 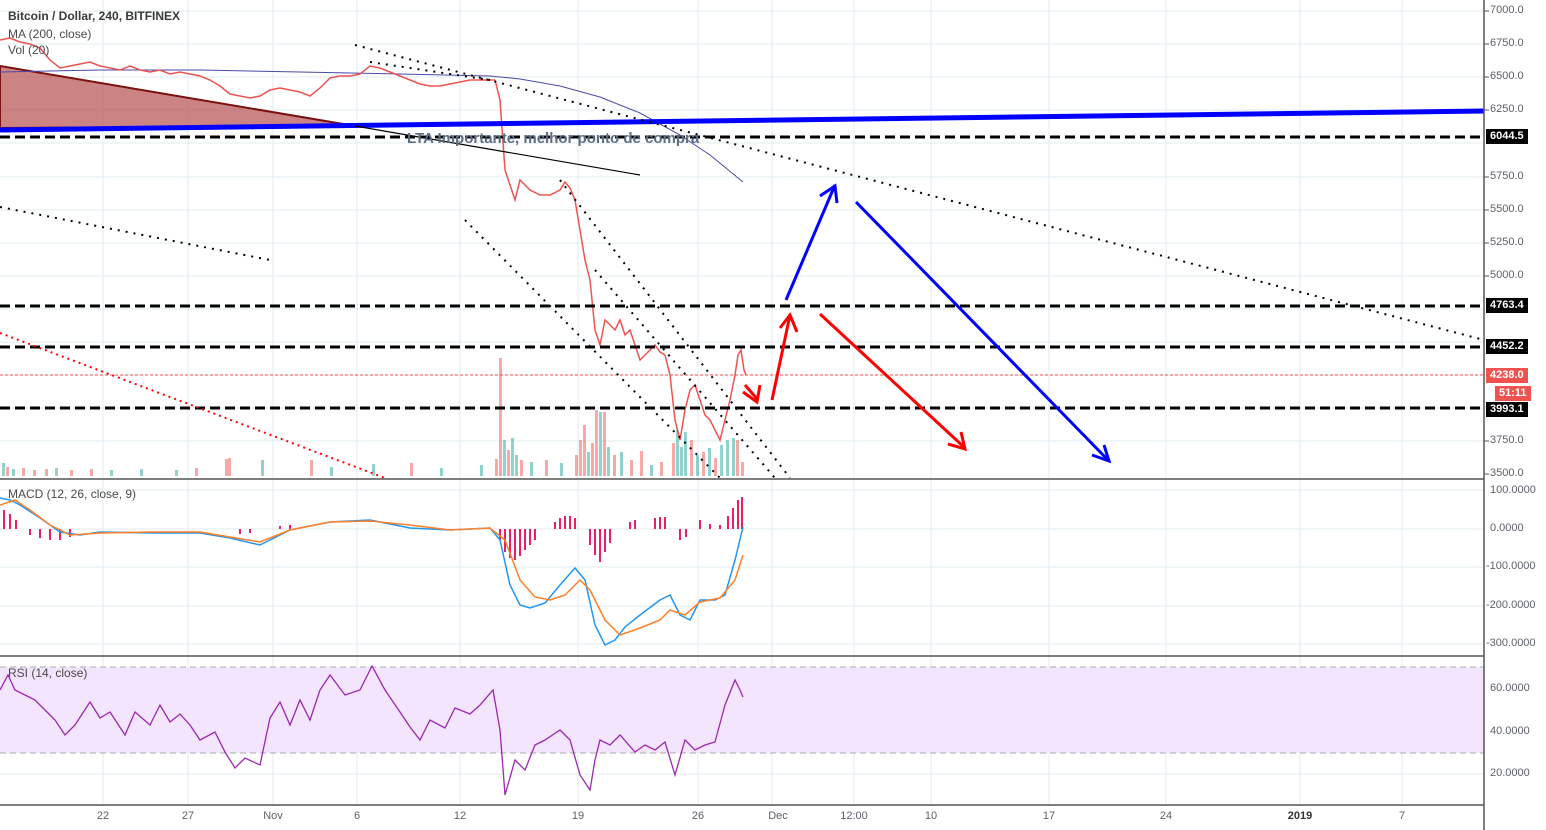 I want to click on price-tick: 5250.0, so click(x=1507, y=242).